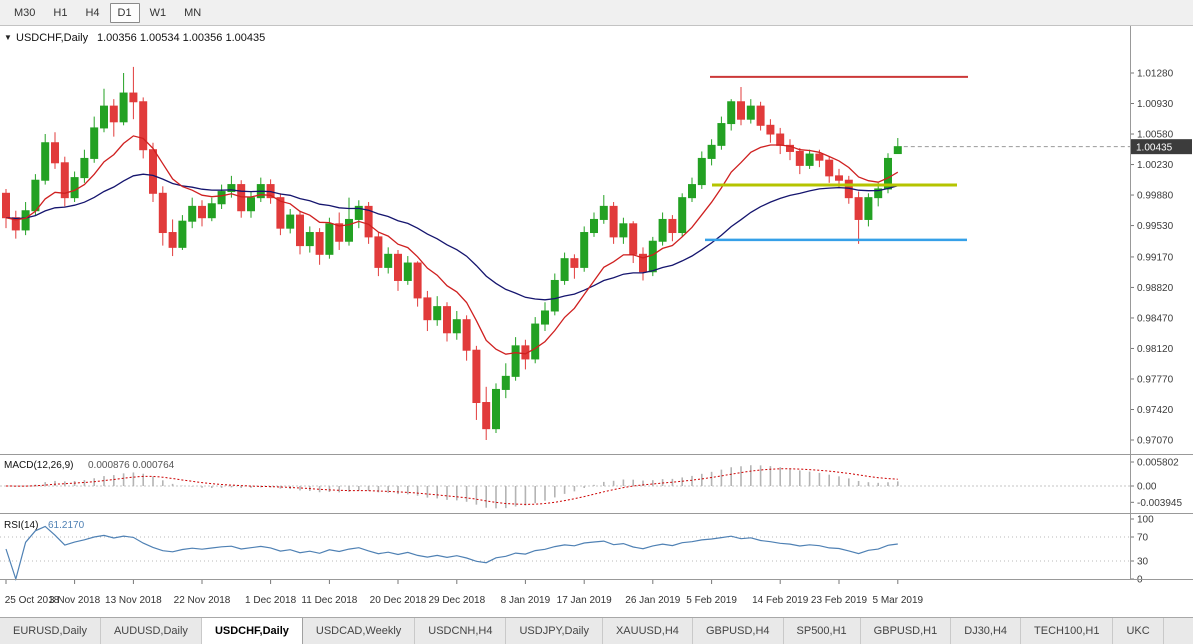 The height and width of the screenshot is (644, 1193). What do you see at coordinates (329, 600) in the screenshot?
I see `time-axis-label: 11 Dec 2018` at bounding box center [329, 600].